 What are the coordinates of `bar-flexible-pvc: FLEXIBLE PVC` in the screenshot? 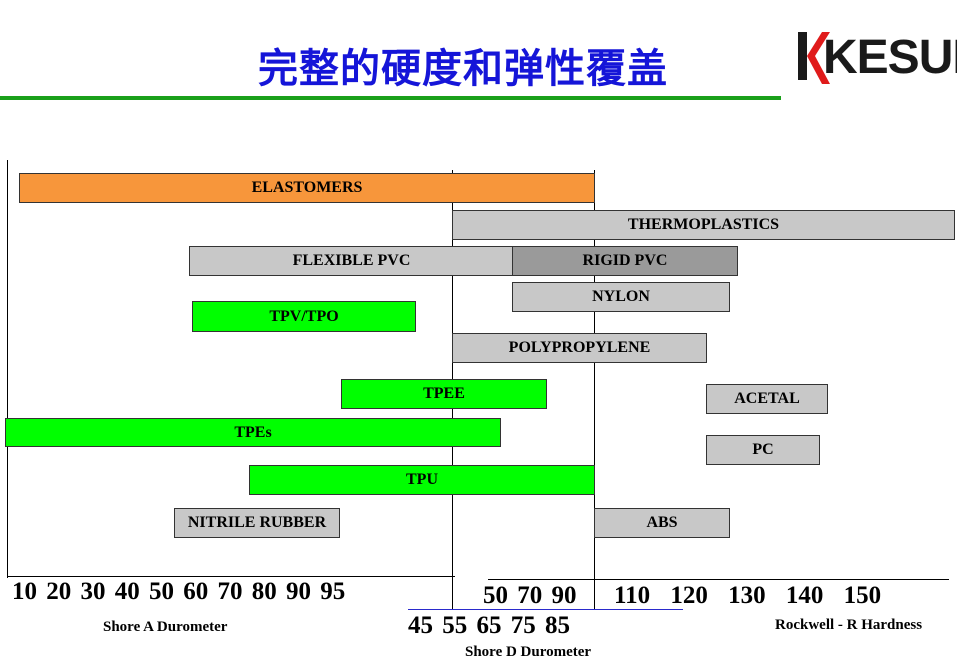 It's located at (351, 261).